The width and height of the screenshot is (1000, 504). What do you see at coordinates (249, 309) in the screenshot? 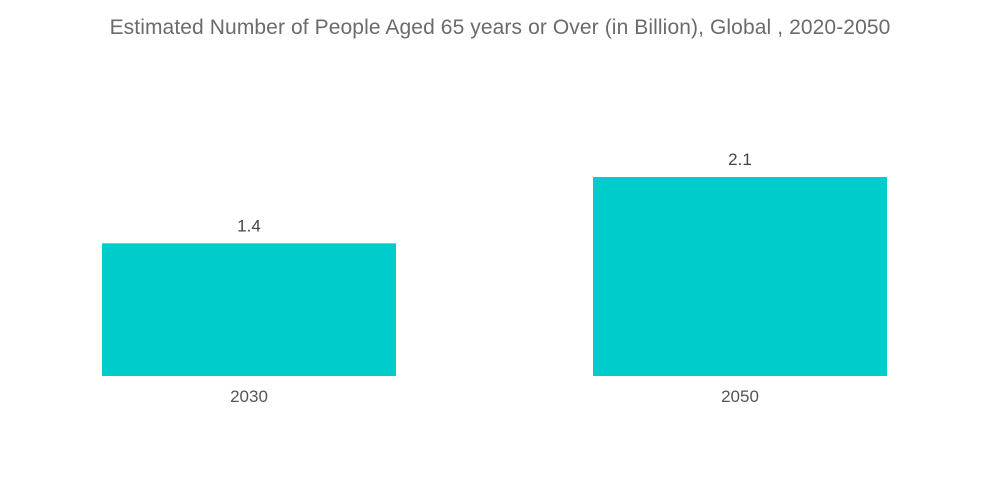
I see `bar-2030` at bounding box center [249, 309].